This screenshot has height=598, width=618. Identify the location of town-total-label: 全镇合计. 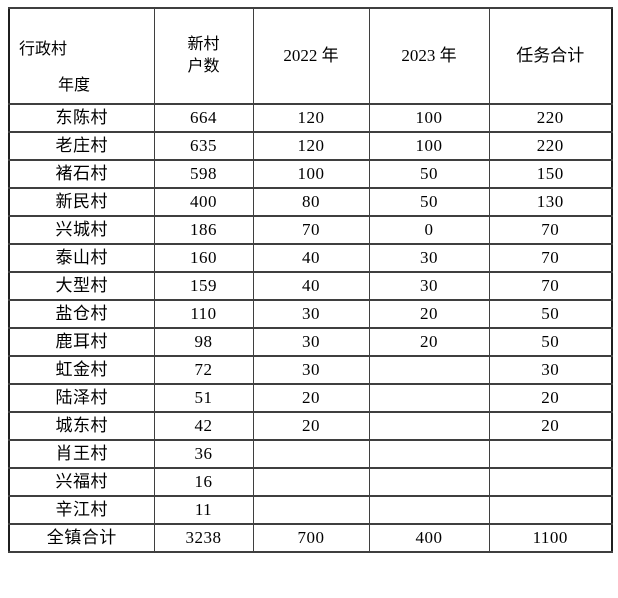
(81, 538).